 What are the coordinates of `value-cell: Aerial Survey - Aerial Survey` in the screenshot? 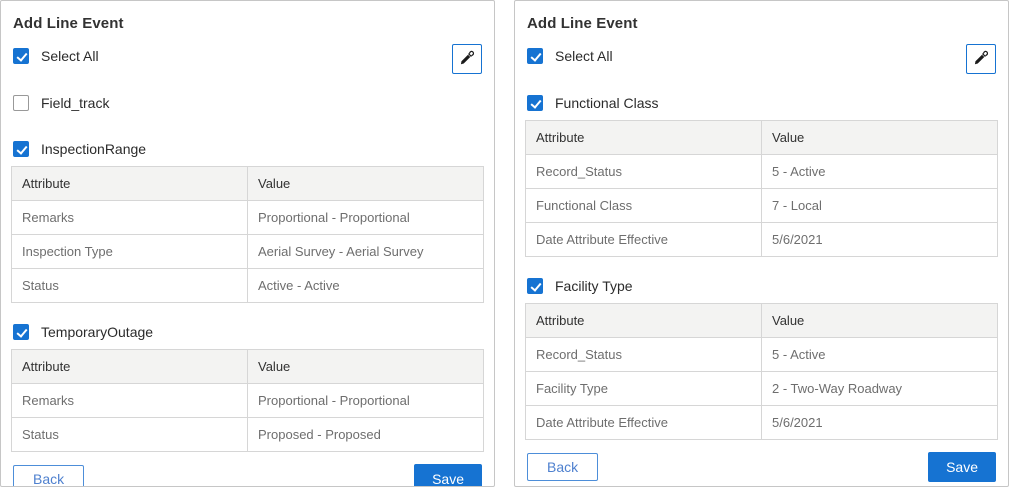 It's located at (365, 251).